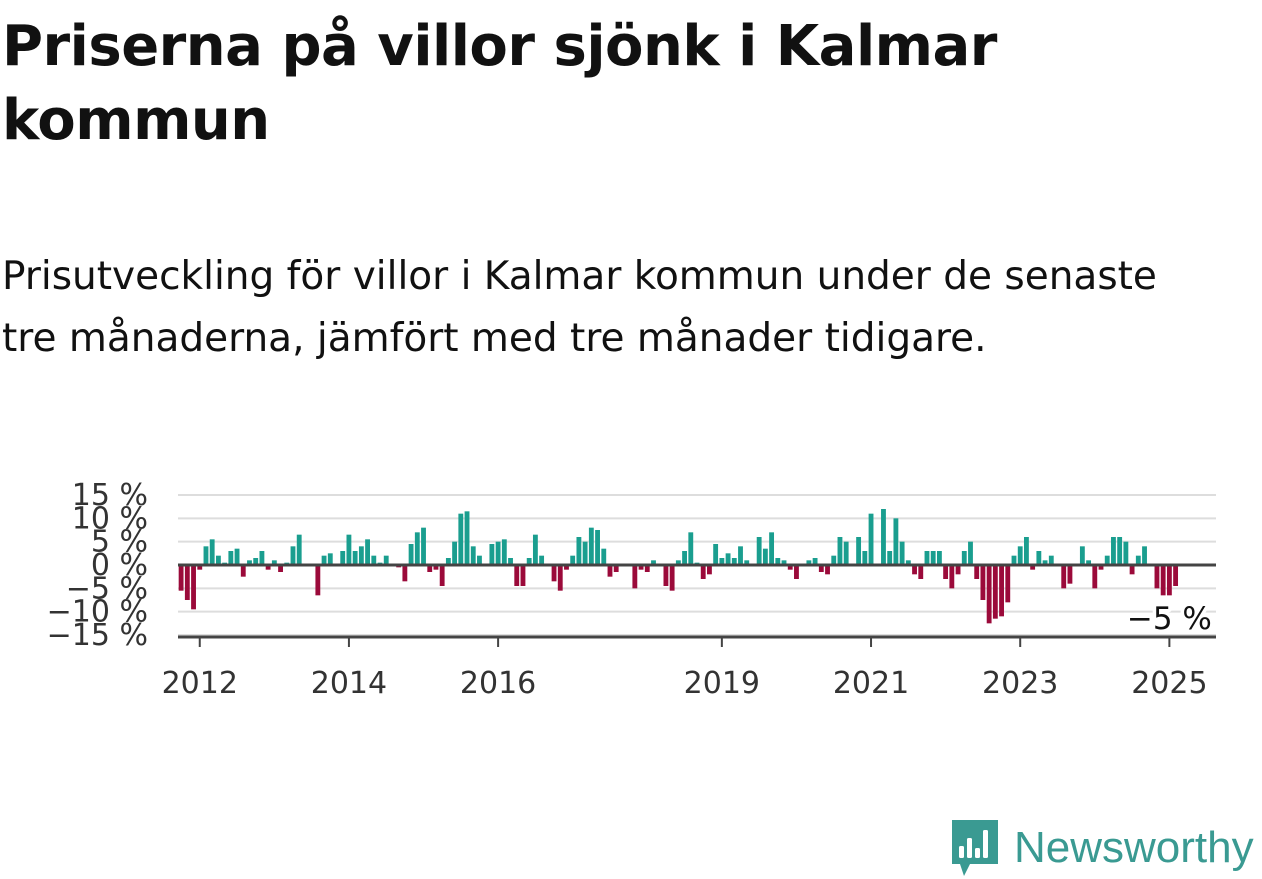 Image resolution: width=1262 pixels, height=879 pixels. Describe the element at coordinates (499, 83) in the screenshot. I see `chart-title: Priserna på villor sjönk i Kalmar kommun` at that location.